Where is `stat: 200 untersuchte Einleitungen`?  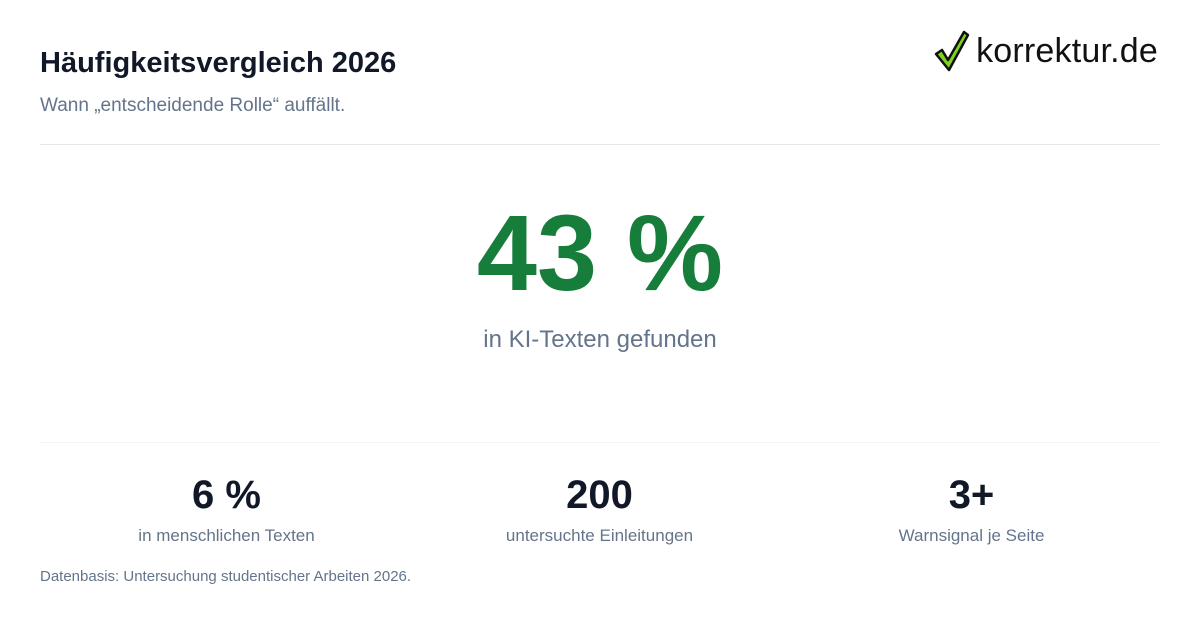 stat: 200 untersuchte Einleitungen is located at coordinates (599, 509).